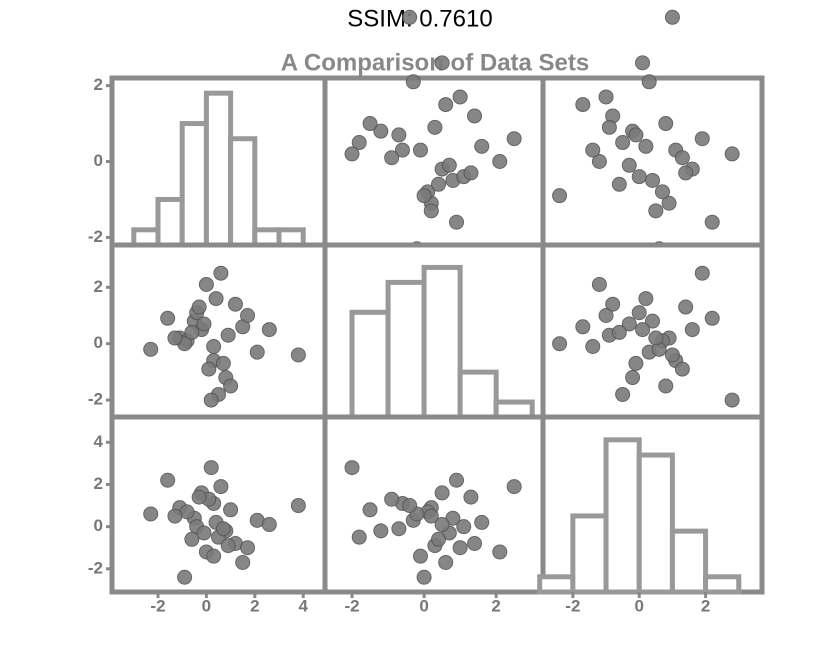 The height and width of the screenshot is (664, 840). What do you see at coordinates (303, 605) in the screenshot?
I see `x-tick-label: 4` at bounding box center [303, 605].